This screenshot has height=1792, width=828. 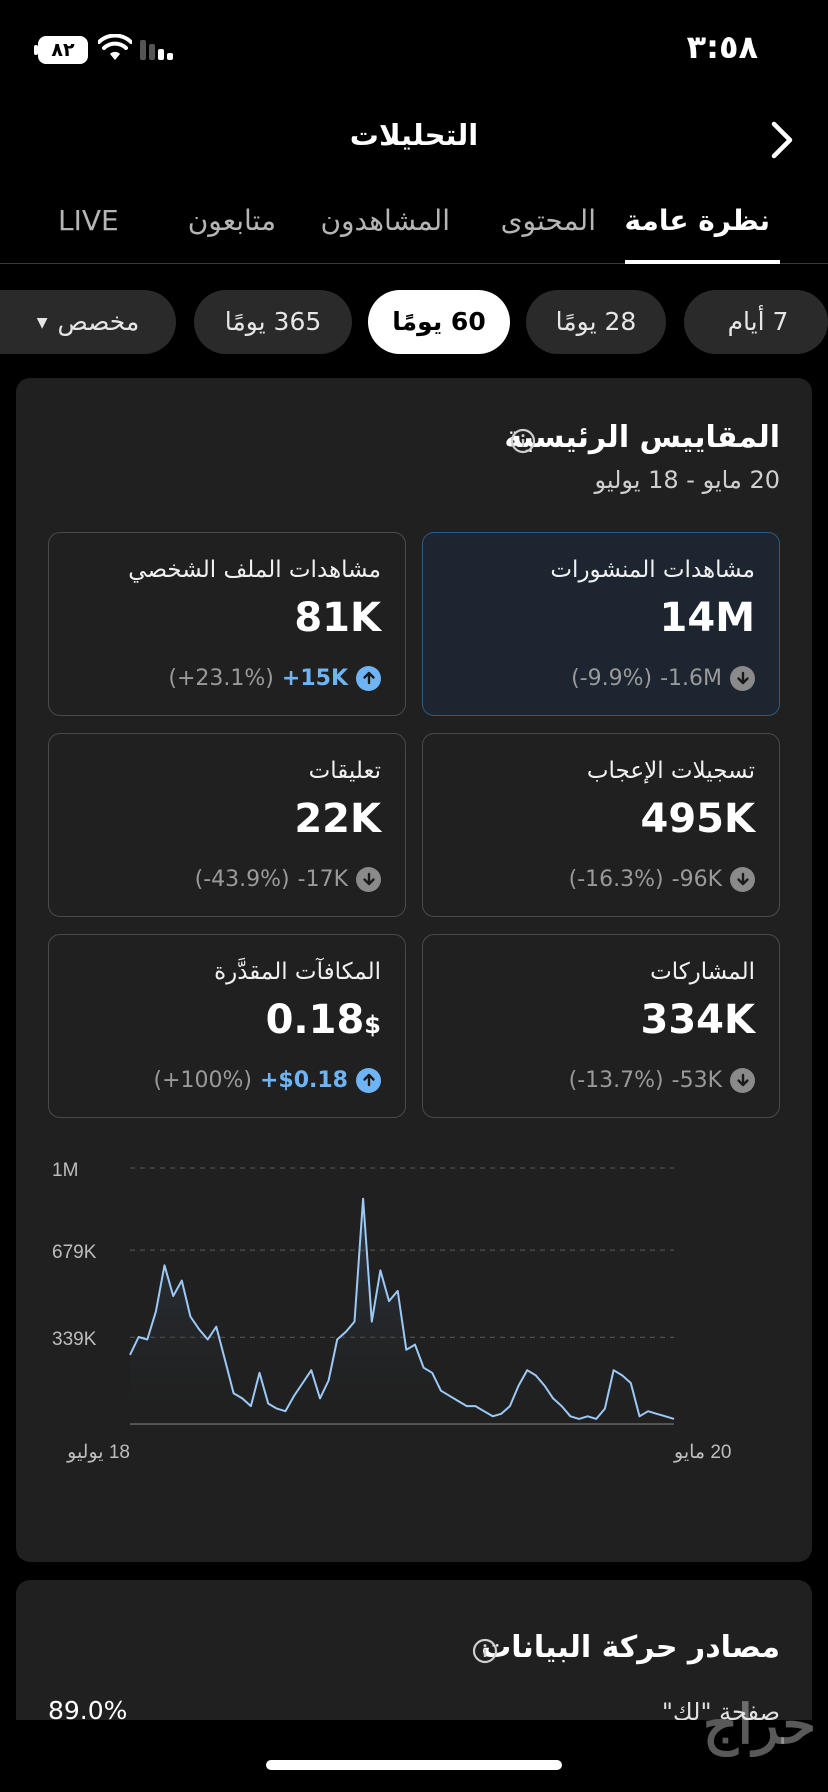 I want to click on metric-delta: -96K (-16.3%), so click(x=662, y=879).